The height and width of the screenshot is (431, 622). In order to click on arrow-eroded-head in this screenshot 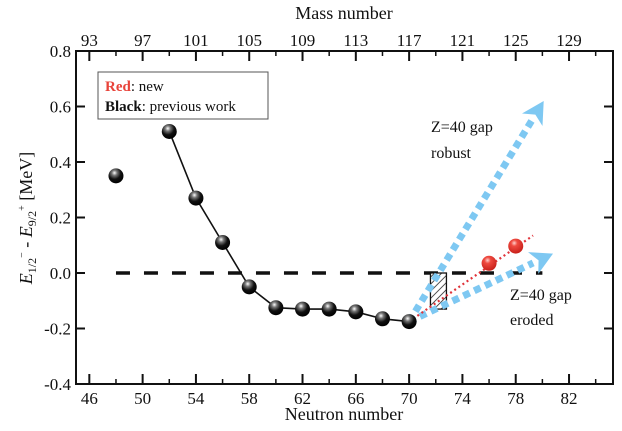, I will do `click(541, 263)`.